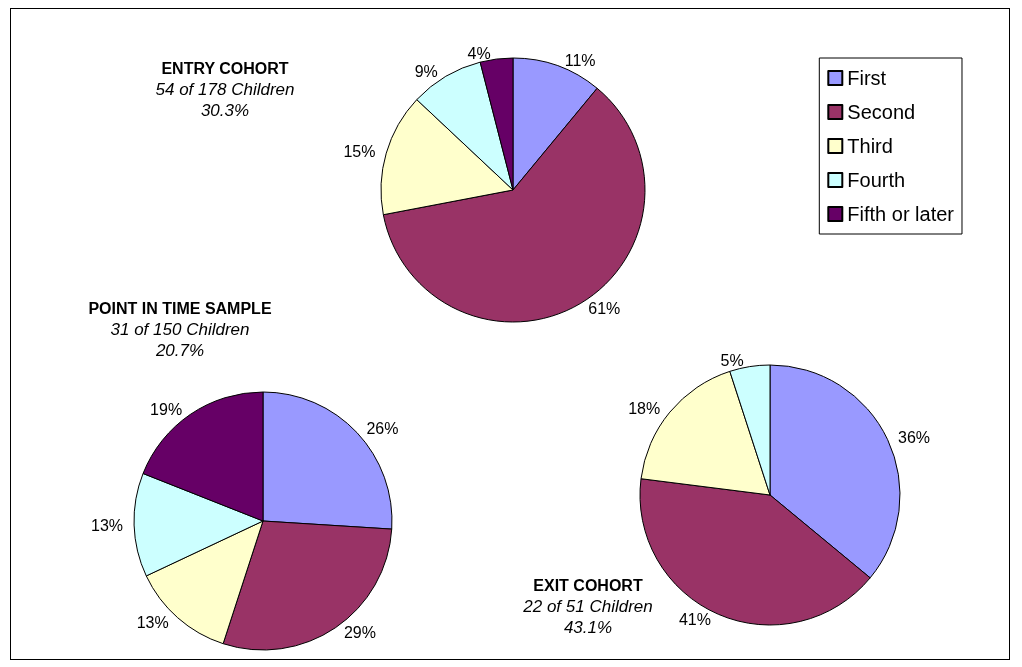 Image resolution: width=1022 pixels, height=667 pixels. Describe the element at coordinates (225, 100) in the screenshot. I see `text: 54 of 178 Children 30.3%` at that location.